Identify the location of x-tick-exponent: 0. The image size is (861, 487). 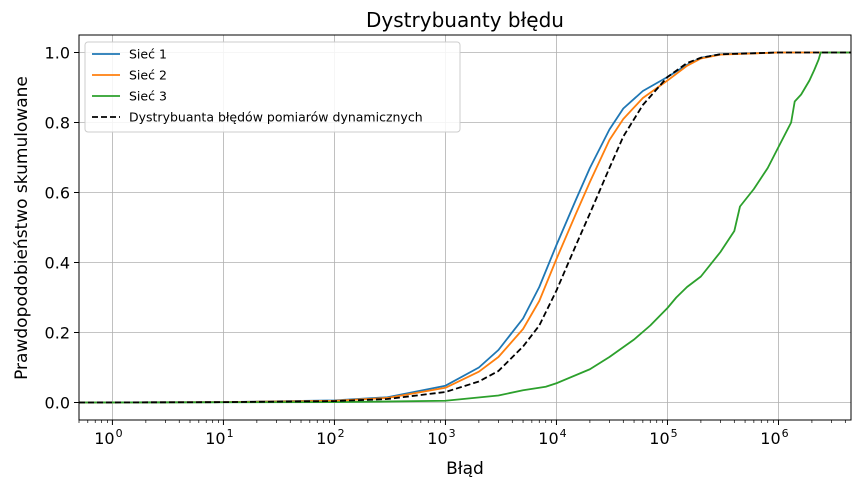
(119, 433).